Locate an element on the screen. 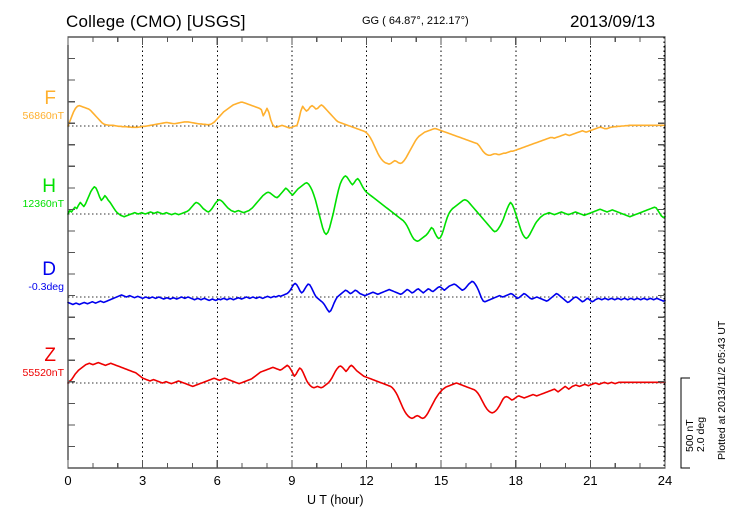  x-tick-label: 24 is located at coordinates (665, 480).